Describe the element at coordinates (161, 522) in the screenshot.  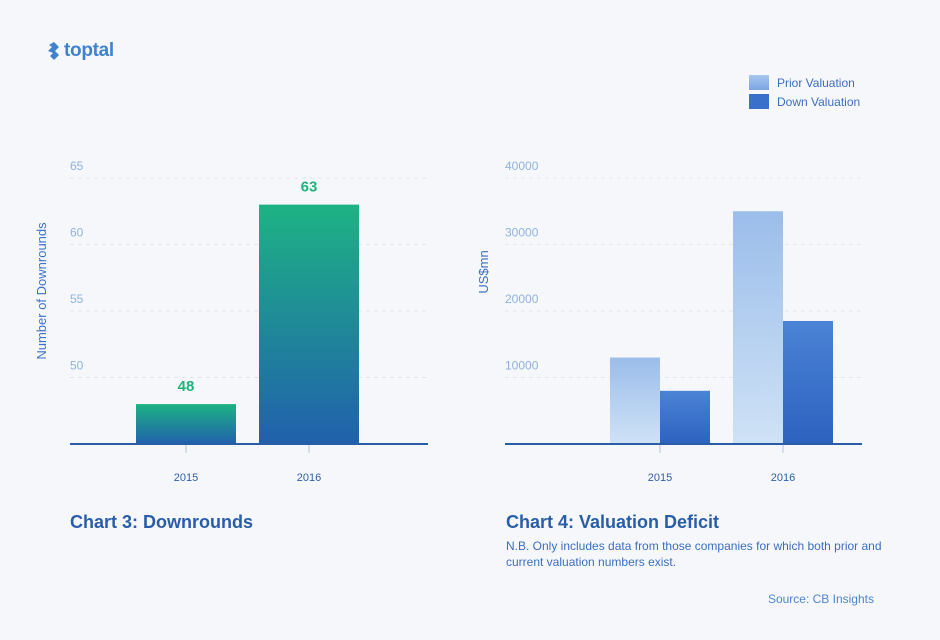
I see `chart3-caption: Chart 3: Downrounds` at that location.